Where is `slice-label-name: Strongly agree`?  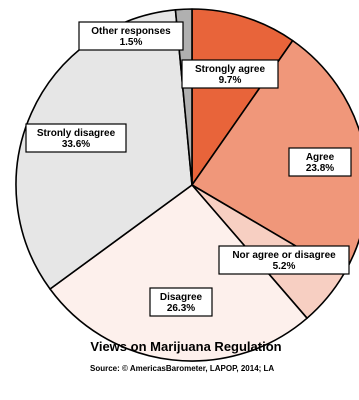
slice-label-name: Strongly agree is located at coordinates (230, 69).